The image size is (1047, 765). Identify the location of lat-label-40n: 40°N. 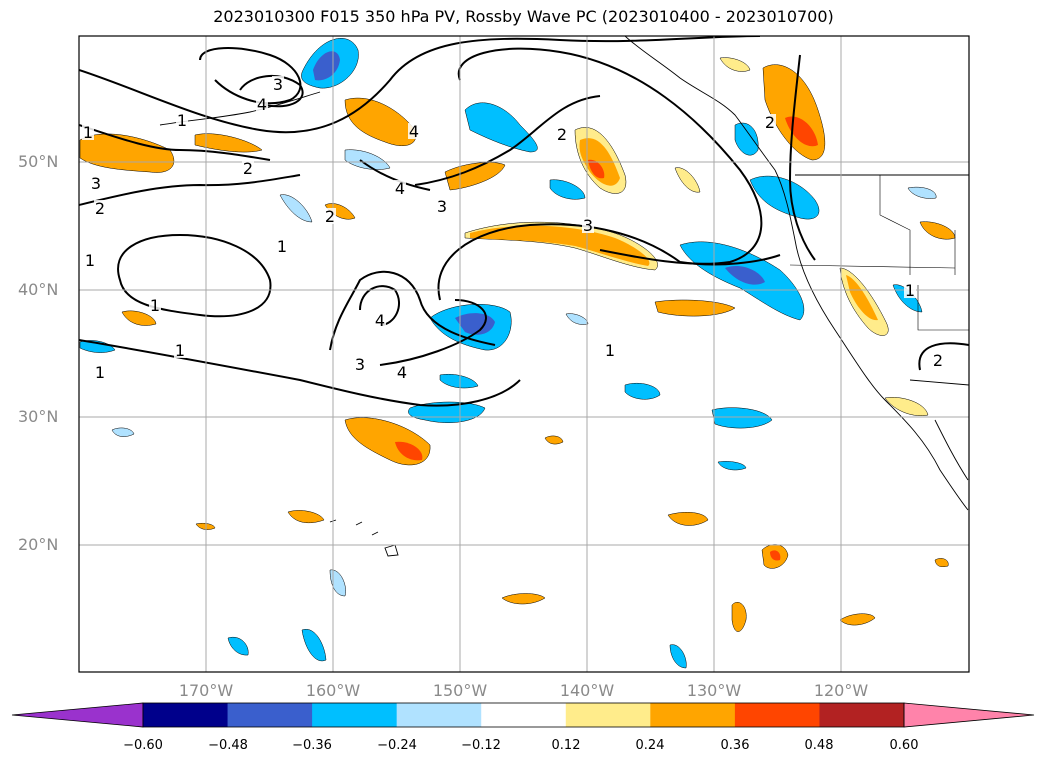
(38, 289).